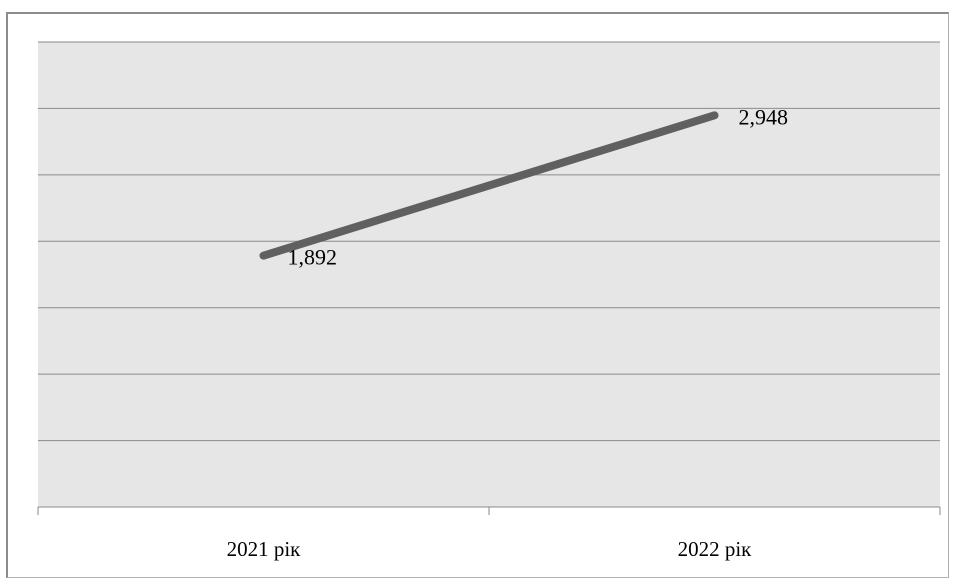 This screenshot has height=582, width=955. What do you see at coordinates (264, 549) in the screenshot?
I see `x-tick-label: 2021 рік` at bounding box center [264, 549].